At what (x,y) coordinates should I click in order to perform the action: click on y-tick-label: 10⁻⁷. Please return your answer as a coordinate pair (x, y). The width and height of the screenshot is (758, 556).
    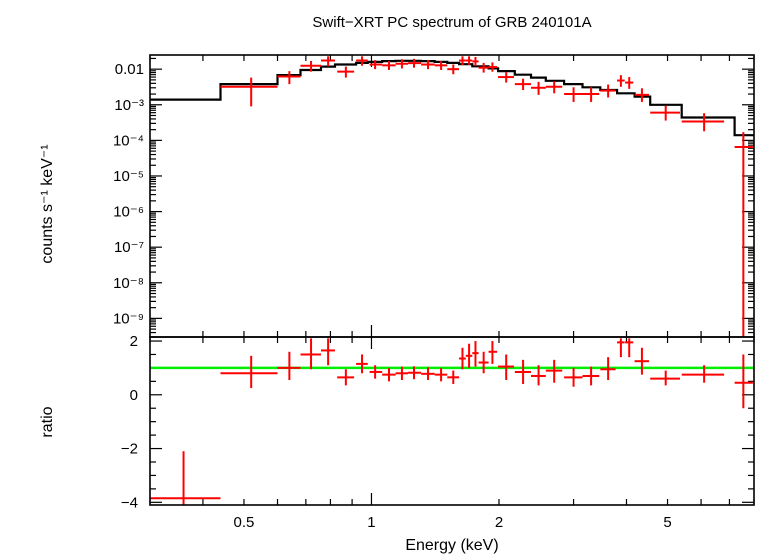
    Looking at the image, I should click on (129, 247).